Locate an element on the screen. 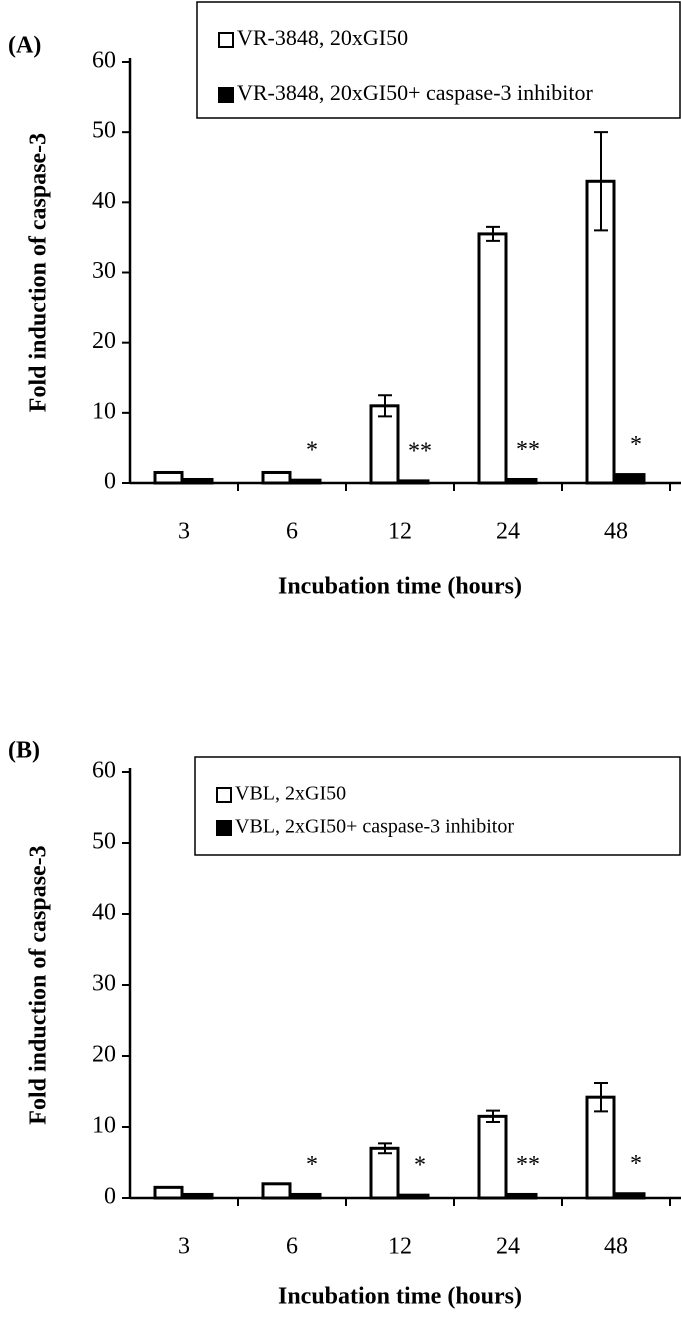 The image size is (681, 1317). legend-label: VR-3848, 20xGI50+ caspase-3 inhibitor is located at coordinates (415, 92).